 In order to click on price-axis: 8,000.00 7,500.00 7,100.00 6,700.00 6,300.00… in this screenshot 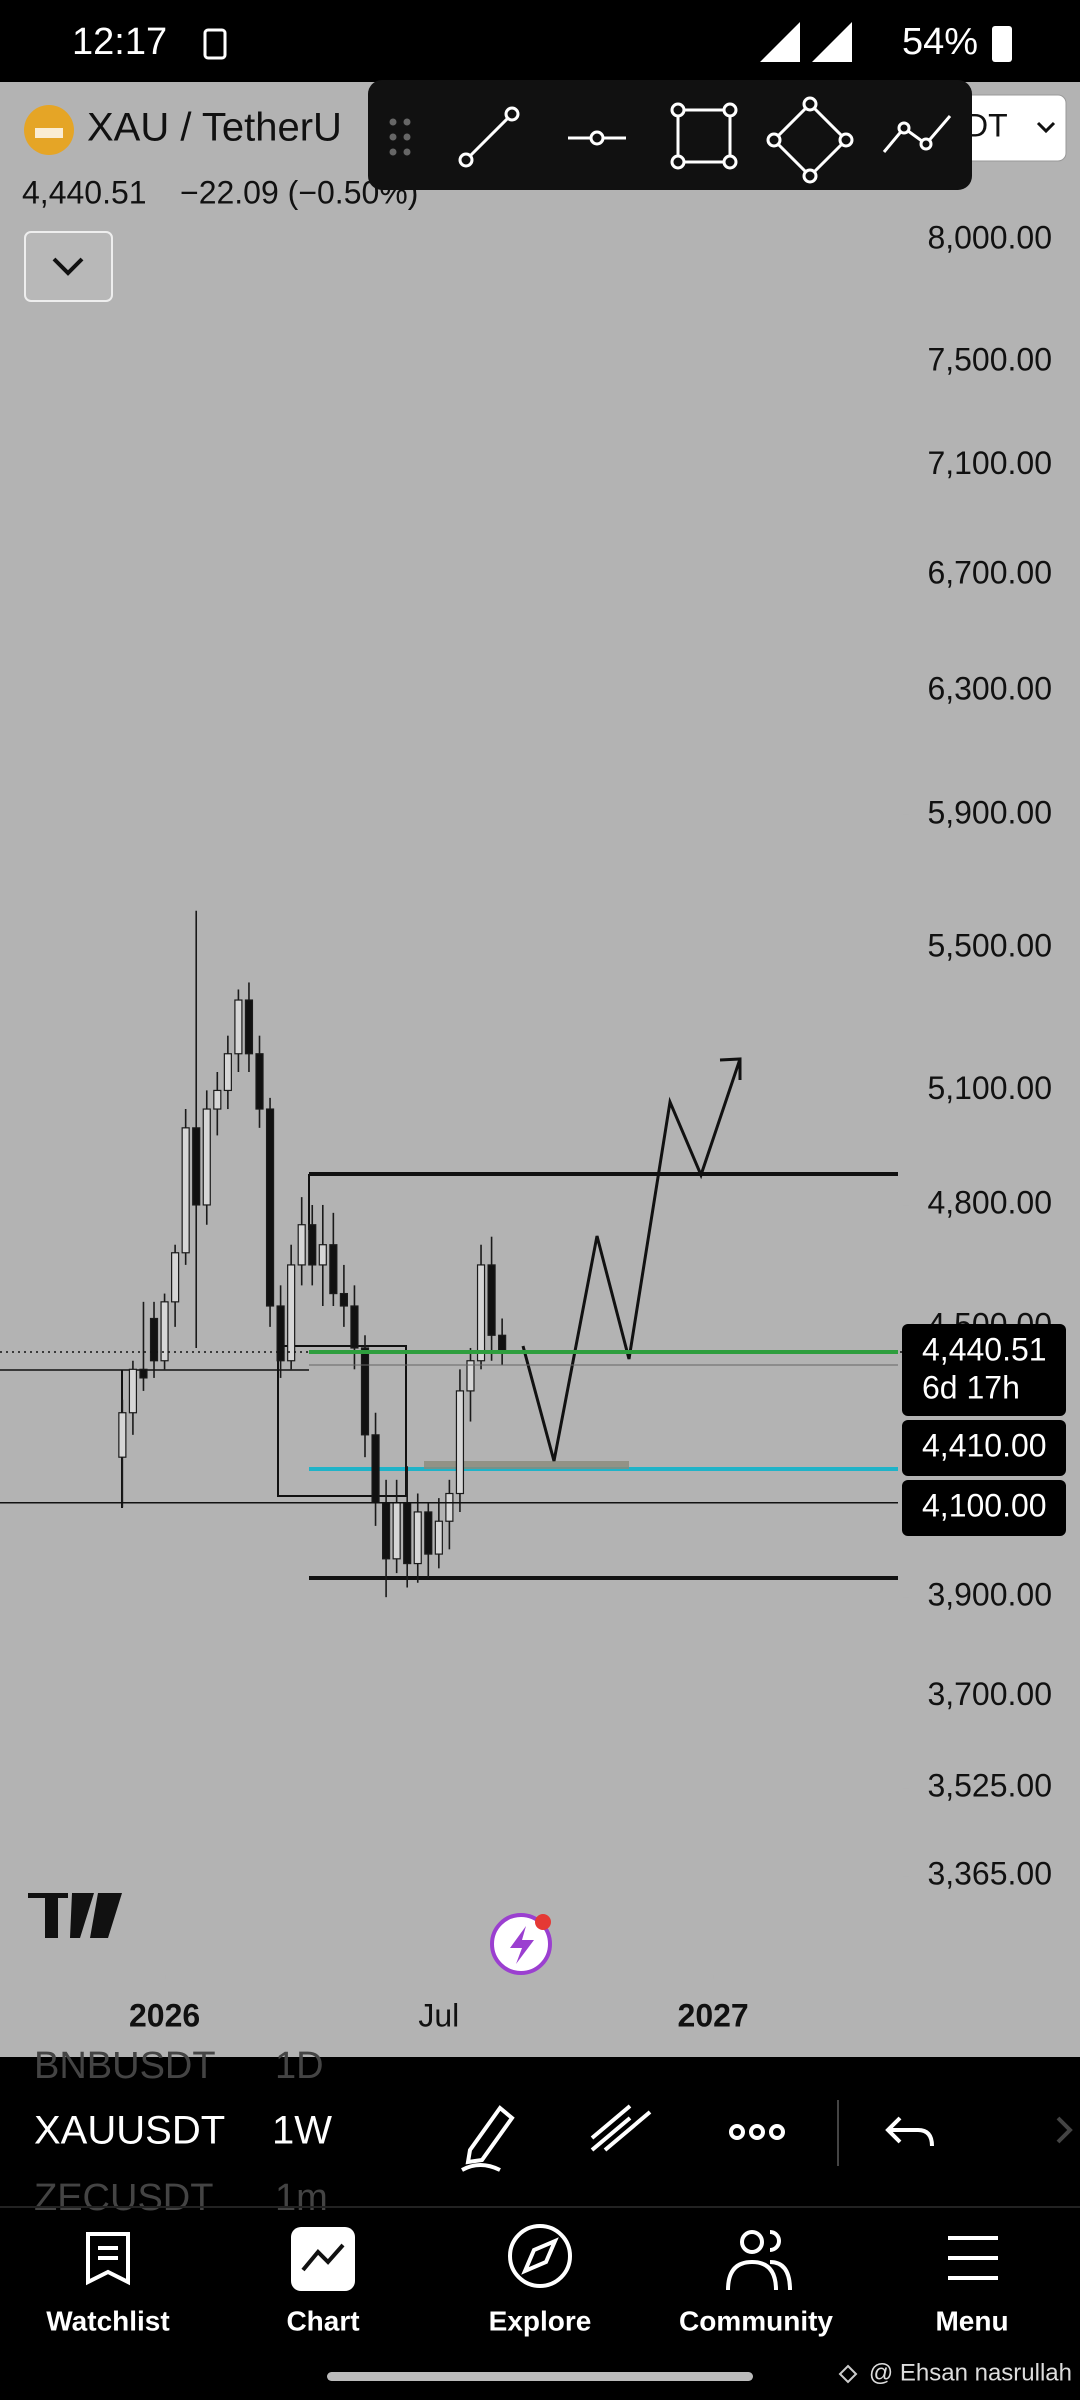, I will do `click(977, 1055)`.